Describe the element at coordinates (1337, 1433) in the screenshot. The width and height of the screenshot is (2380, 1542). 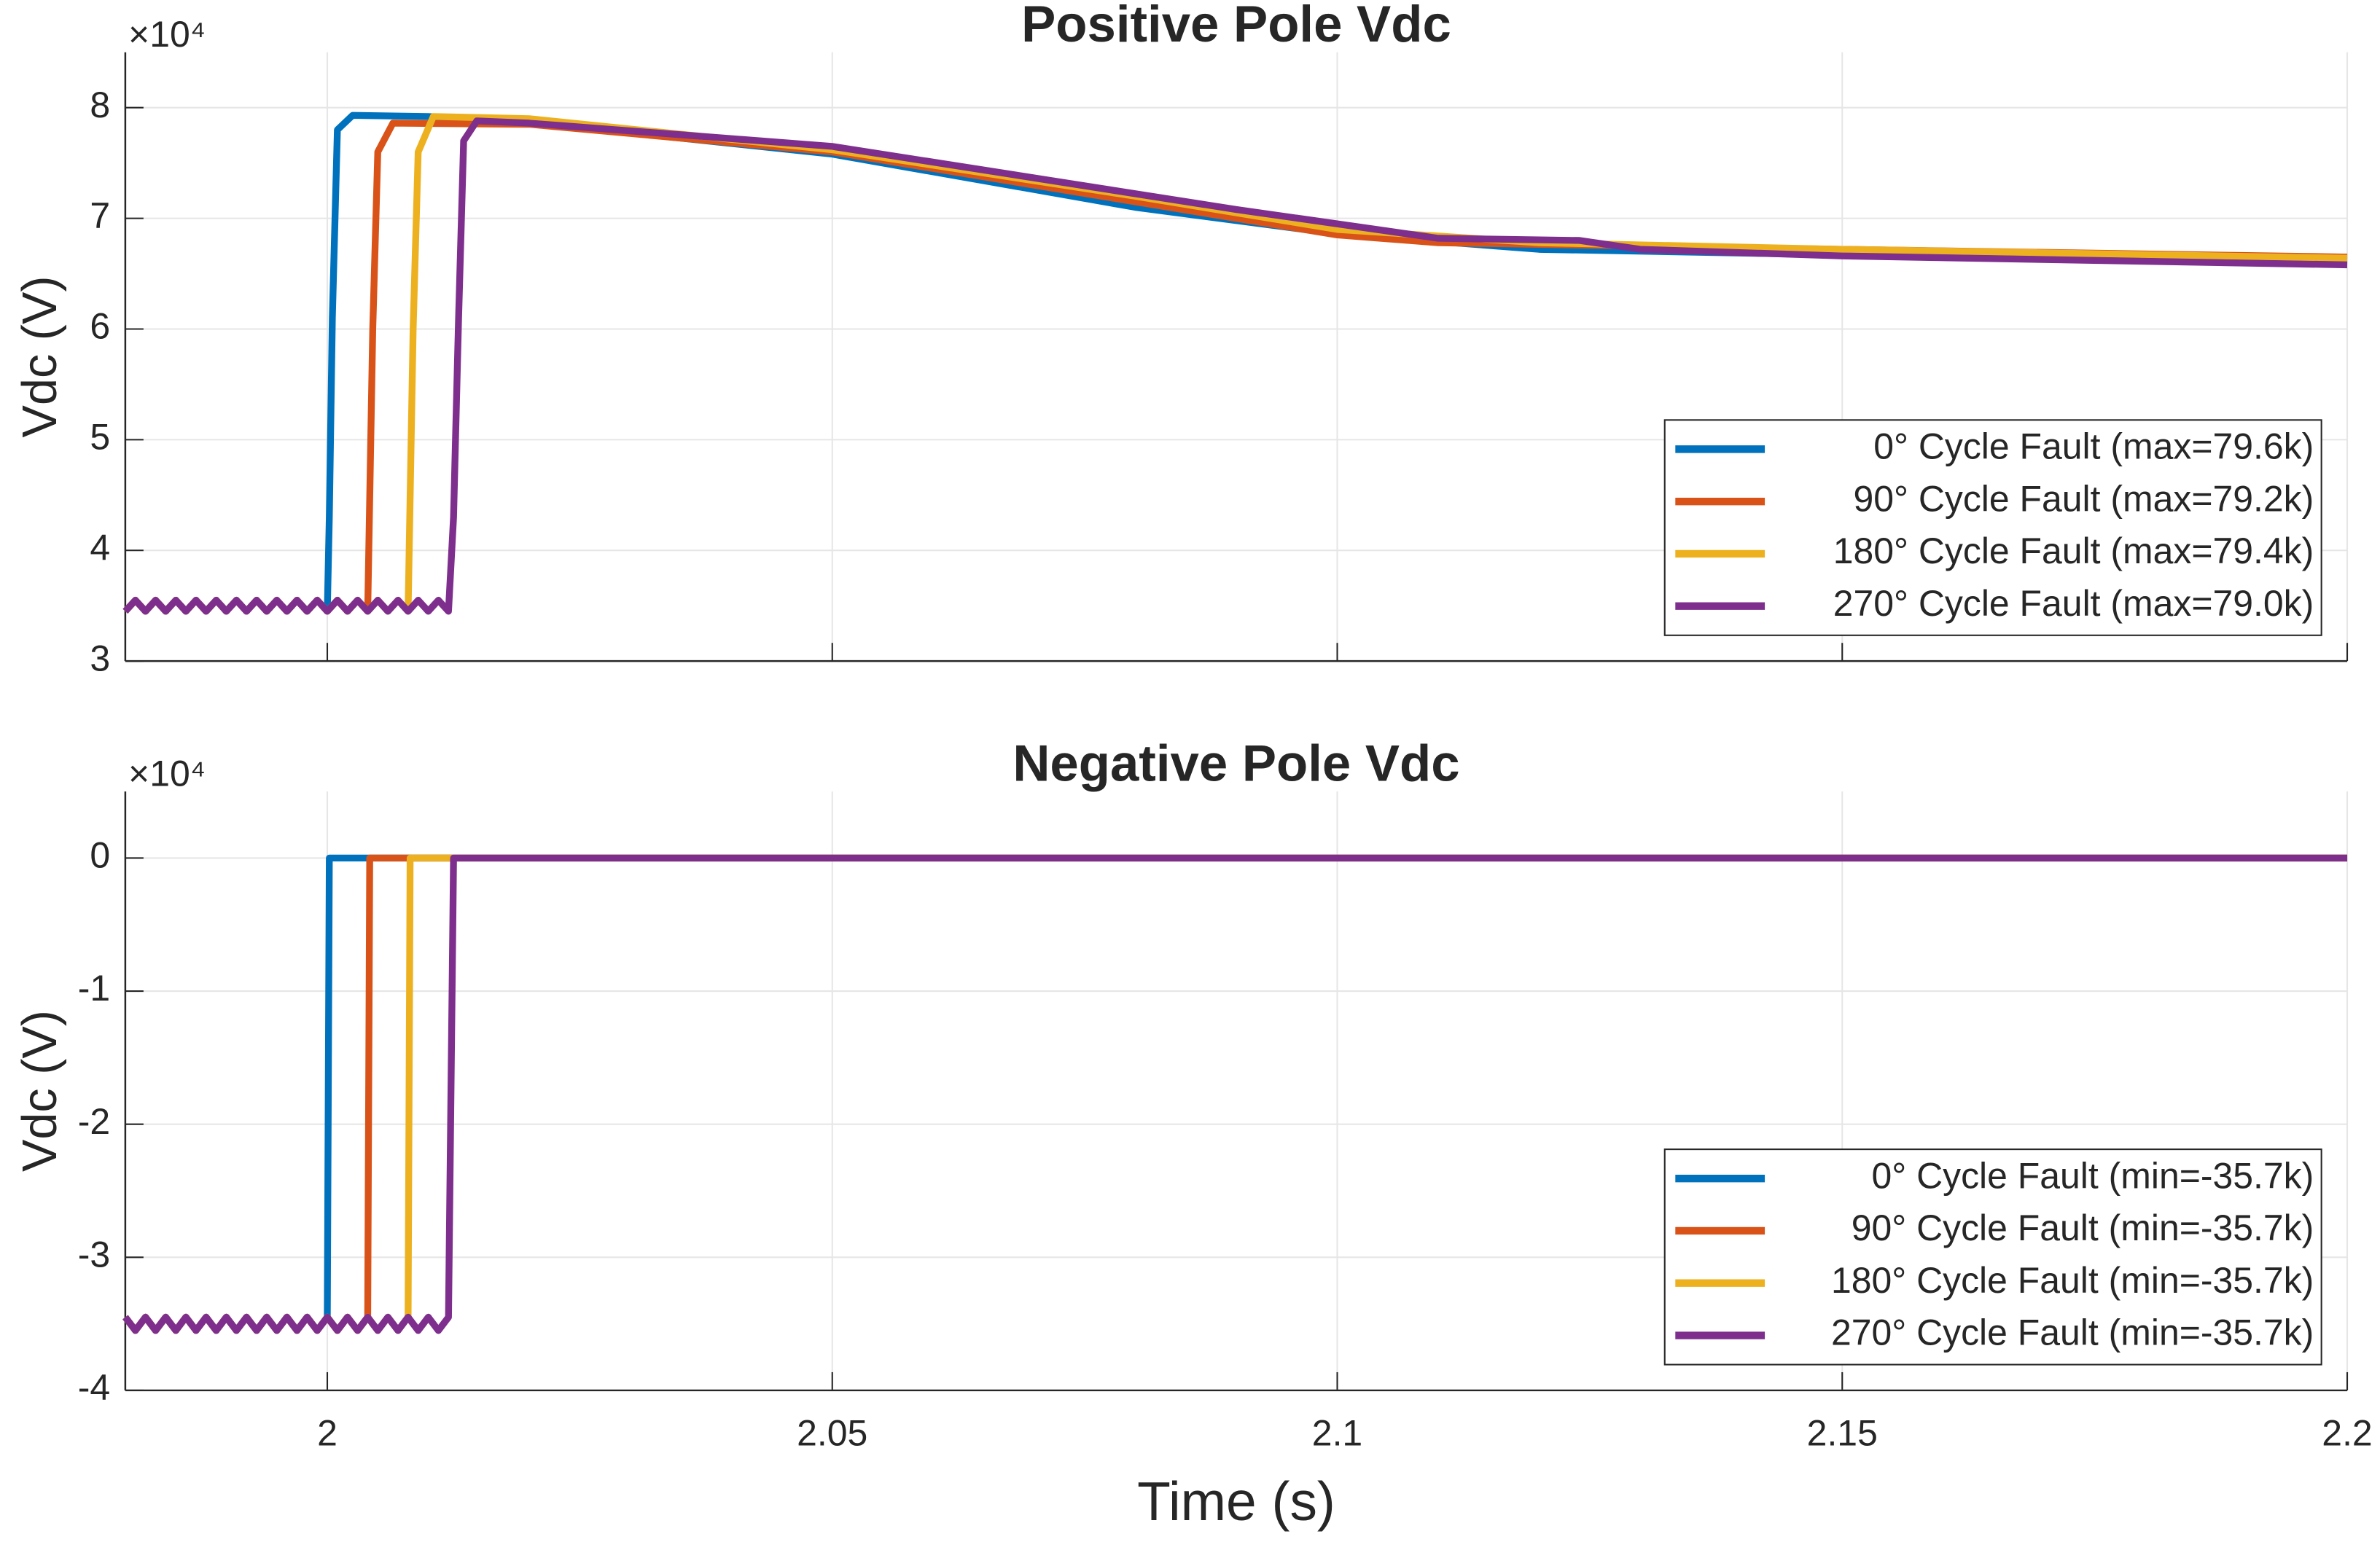
I see `x-tick-label: 2.1` at that location.